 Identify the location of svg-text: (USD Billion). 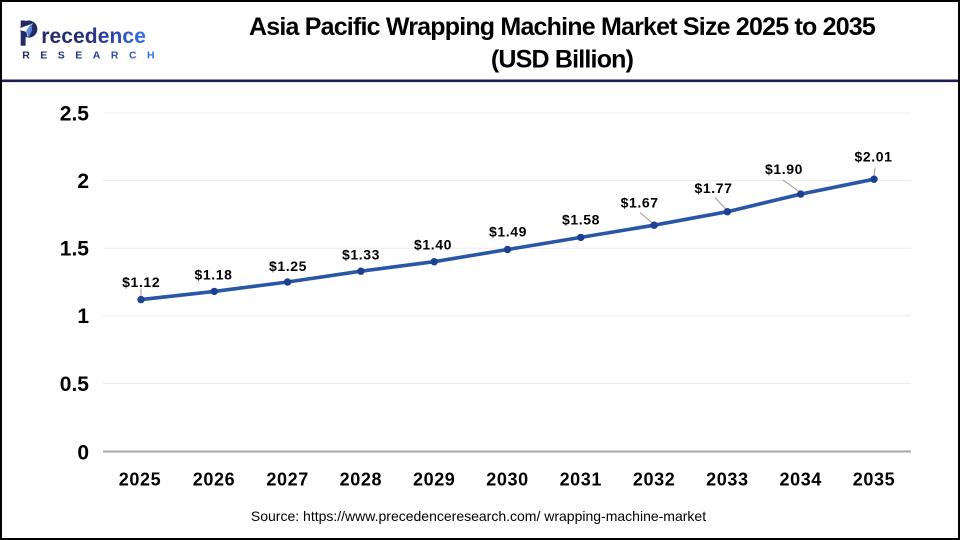
(562, 60).